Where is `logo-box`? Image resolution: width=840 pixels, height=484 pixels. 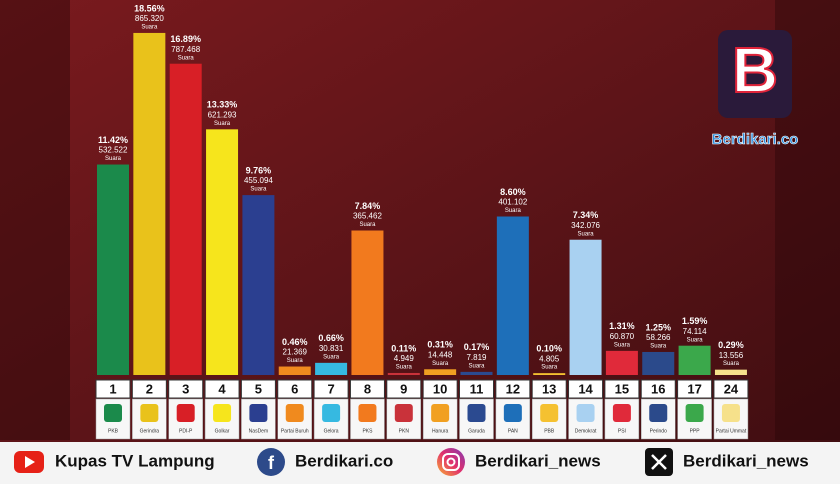
logo-box is located at coordinates (755, 74).